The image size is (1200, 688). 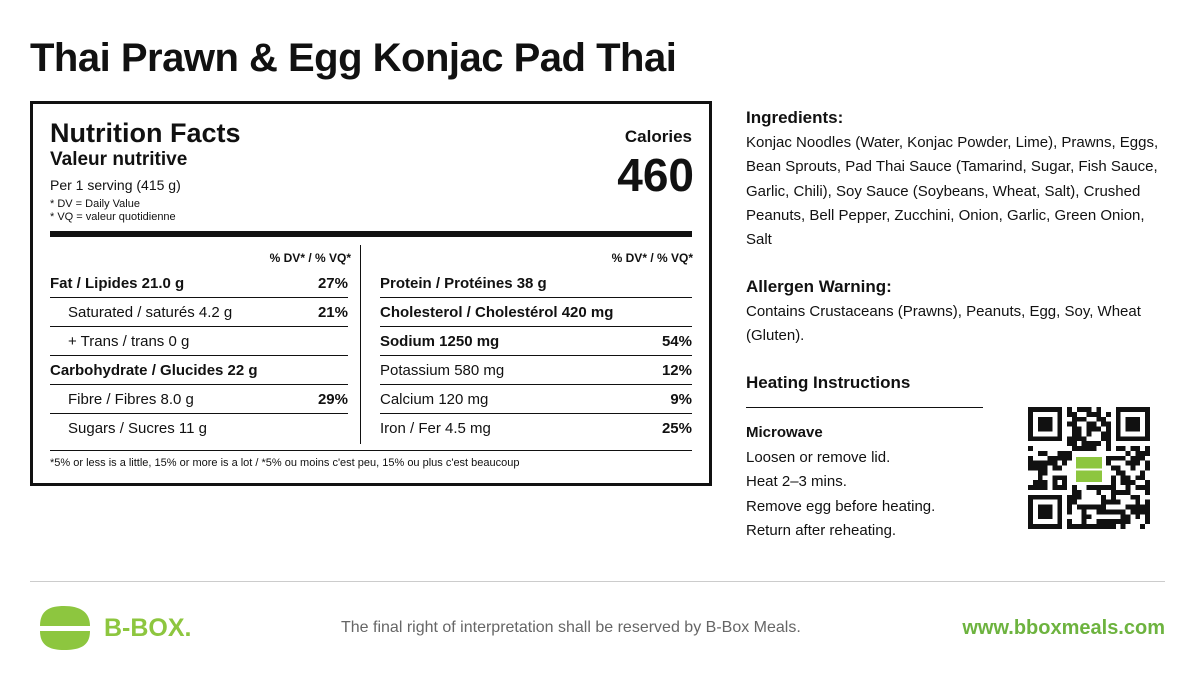 I want to click on heating-step: Loosen or remove lid., so click(x=818, y=457).